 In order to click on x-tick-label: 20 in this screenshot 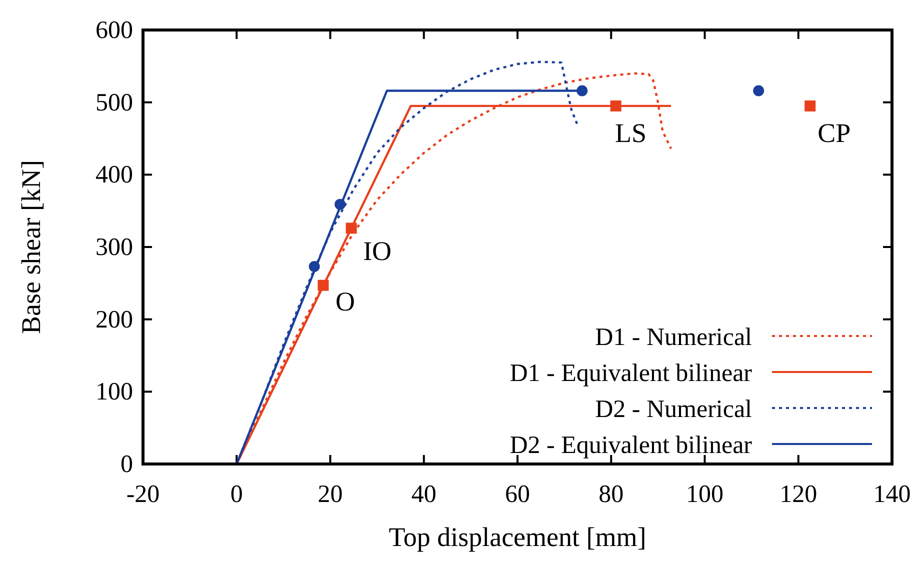, I will do `click(330, 494)`.